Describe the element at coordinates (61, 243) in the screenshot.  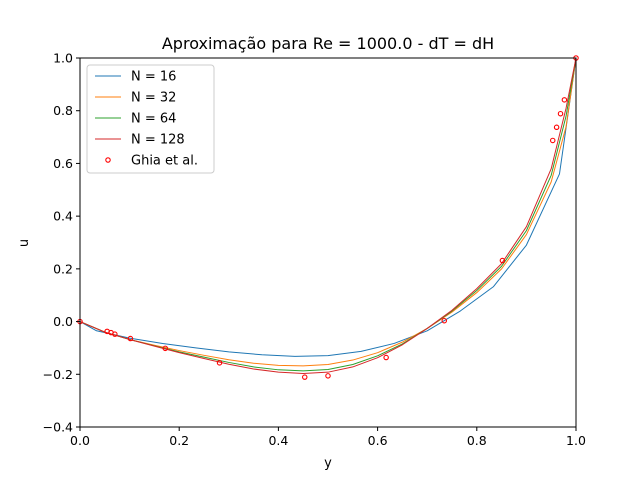
I see `y-axis: −0.4 −0.2 0.0 0.2 0.4 0.6 0.8 1.0` at that location.